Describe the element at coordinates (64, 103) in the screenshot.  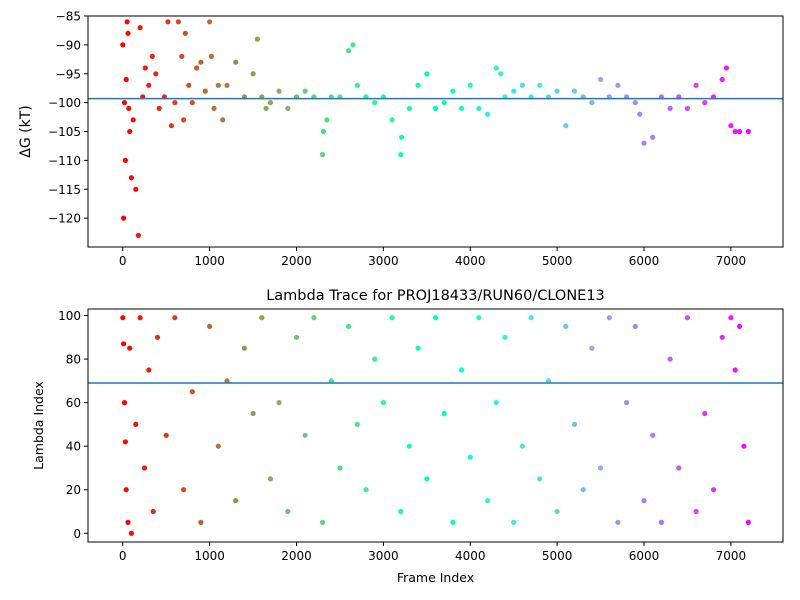
I see `dg-y-tick-label: −100` at that location.